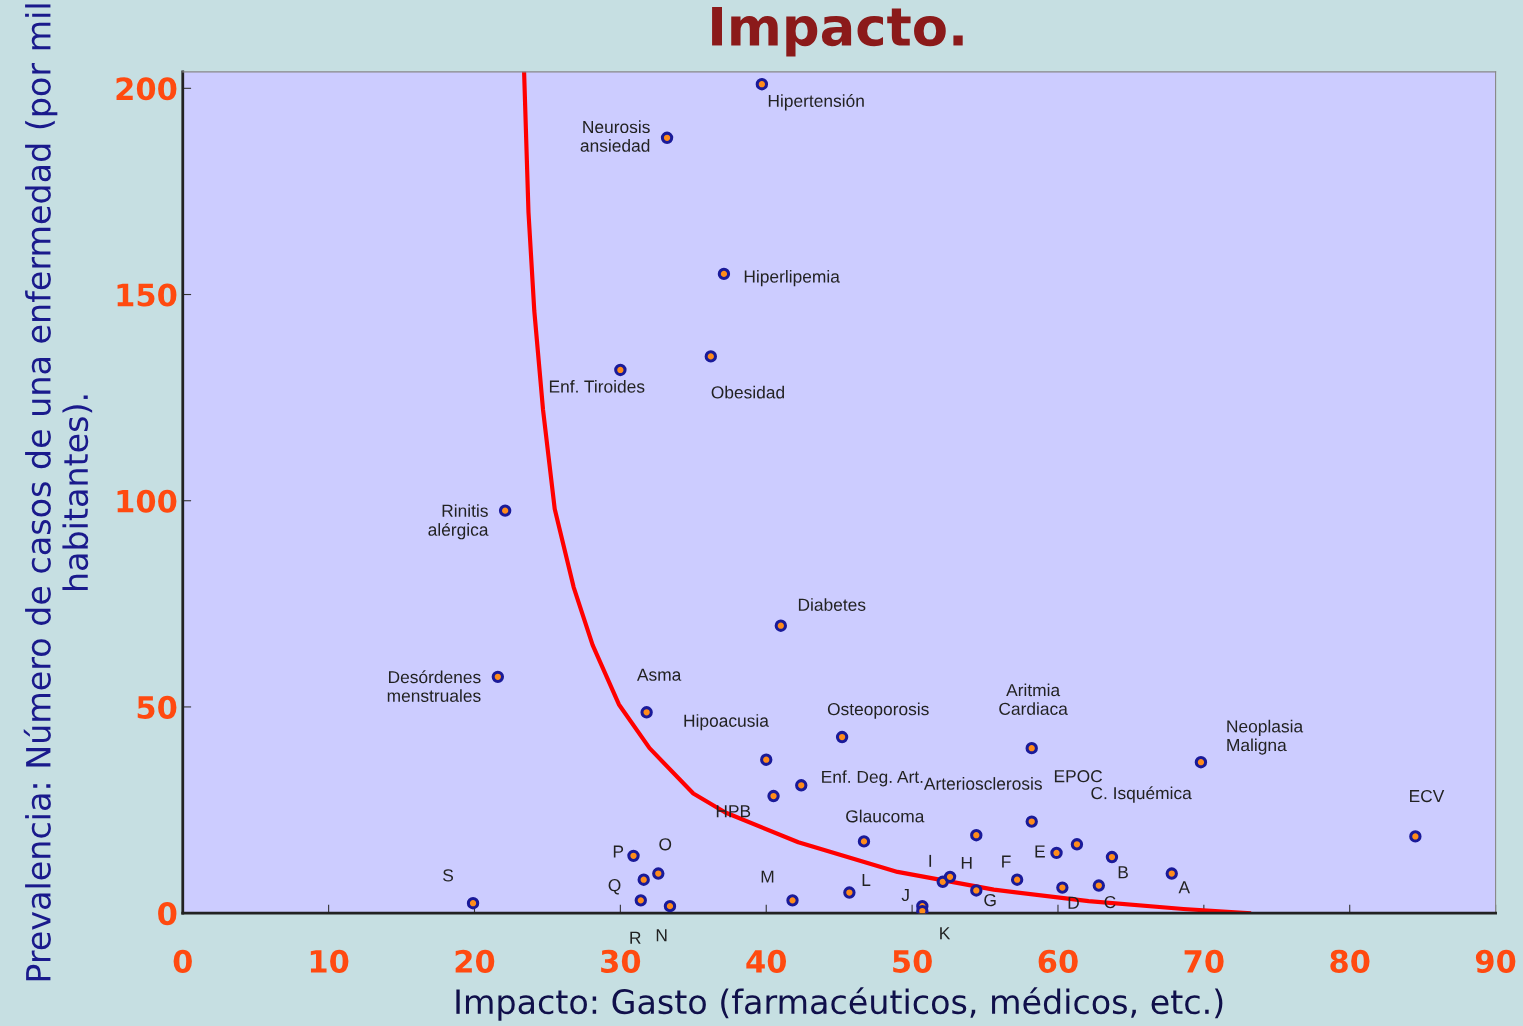 The image size is (1523, 1026). I want to click on chart-title: Impacto., so click(837, 31).